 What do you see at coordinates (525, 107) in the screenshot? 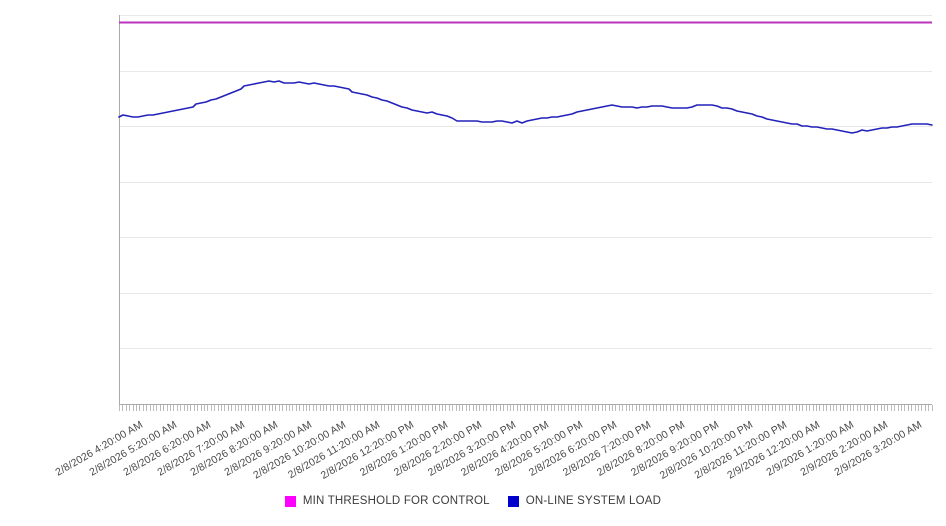
I see `series-line-on-line-system-load` at bounding box center [525, 107].